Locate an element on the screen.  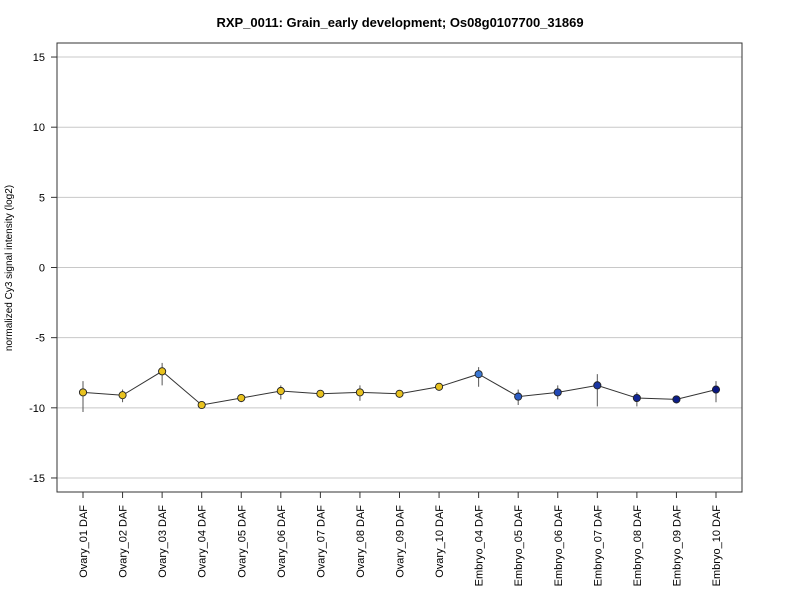
x-tick-label: Ovary_08 DAF is located at coordinates (361, 541).